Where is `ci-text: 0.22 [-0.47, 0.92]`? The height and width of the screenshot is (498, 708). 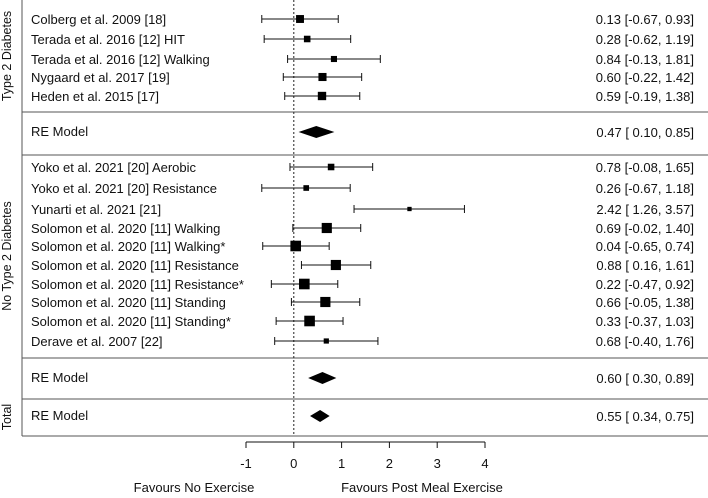
ci-text: 0.22 [-0.47, 0.92] is located at coordinates (645, 284).